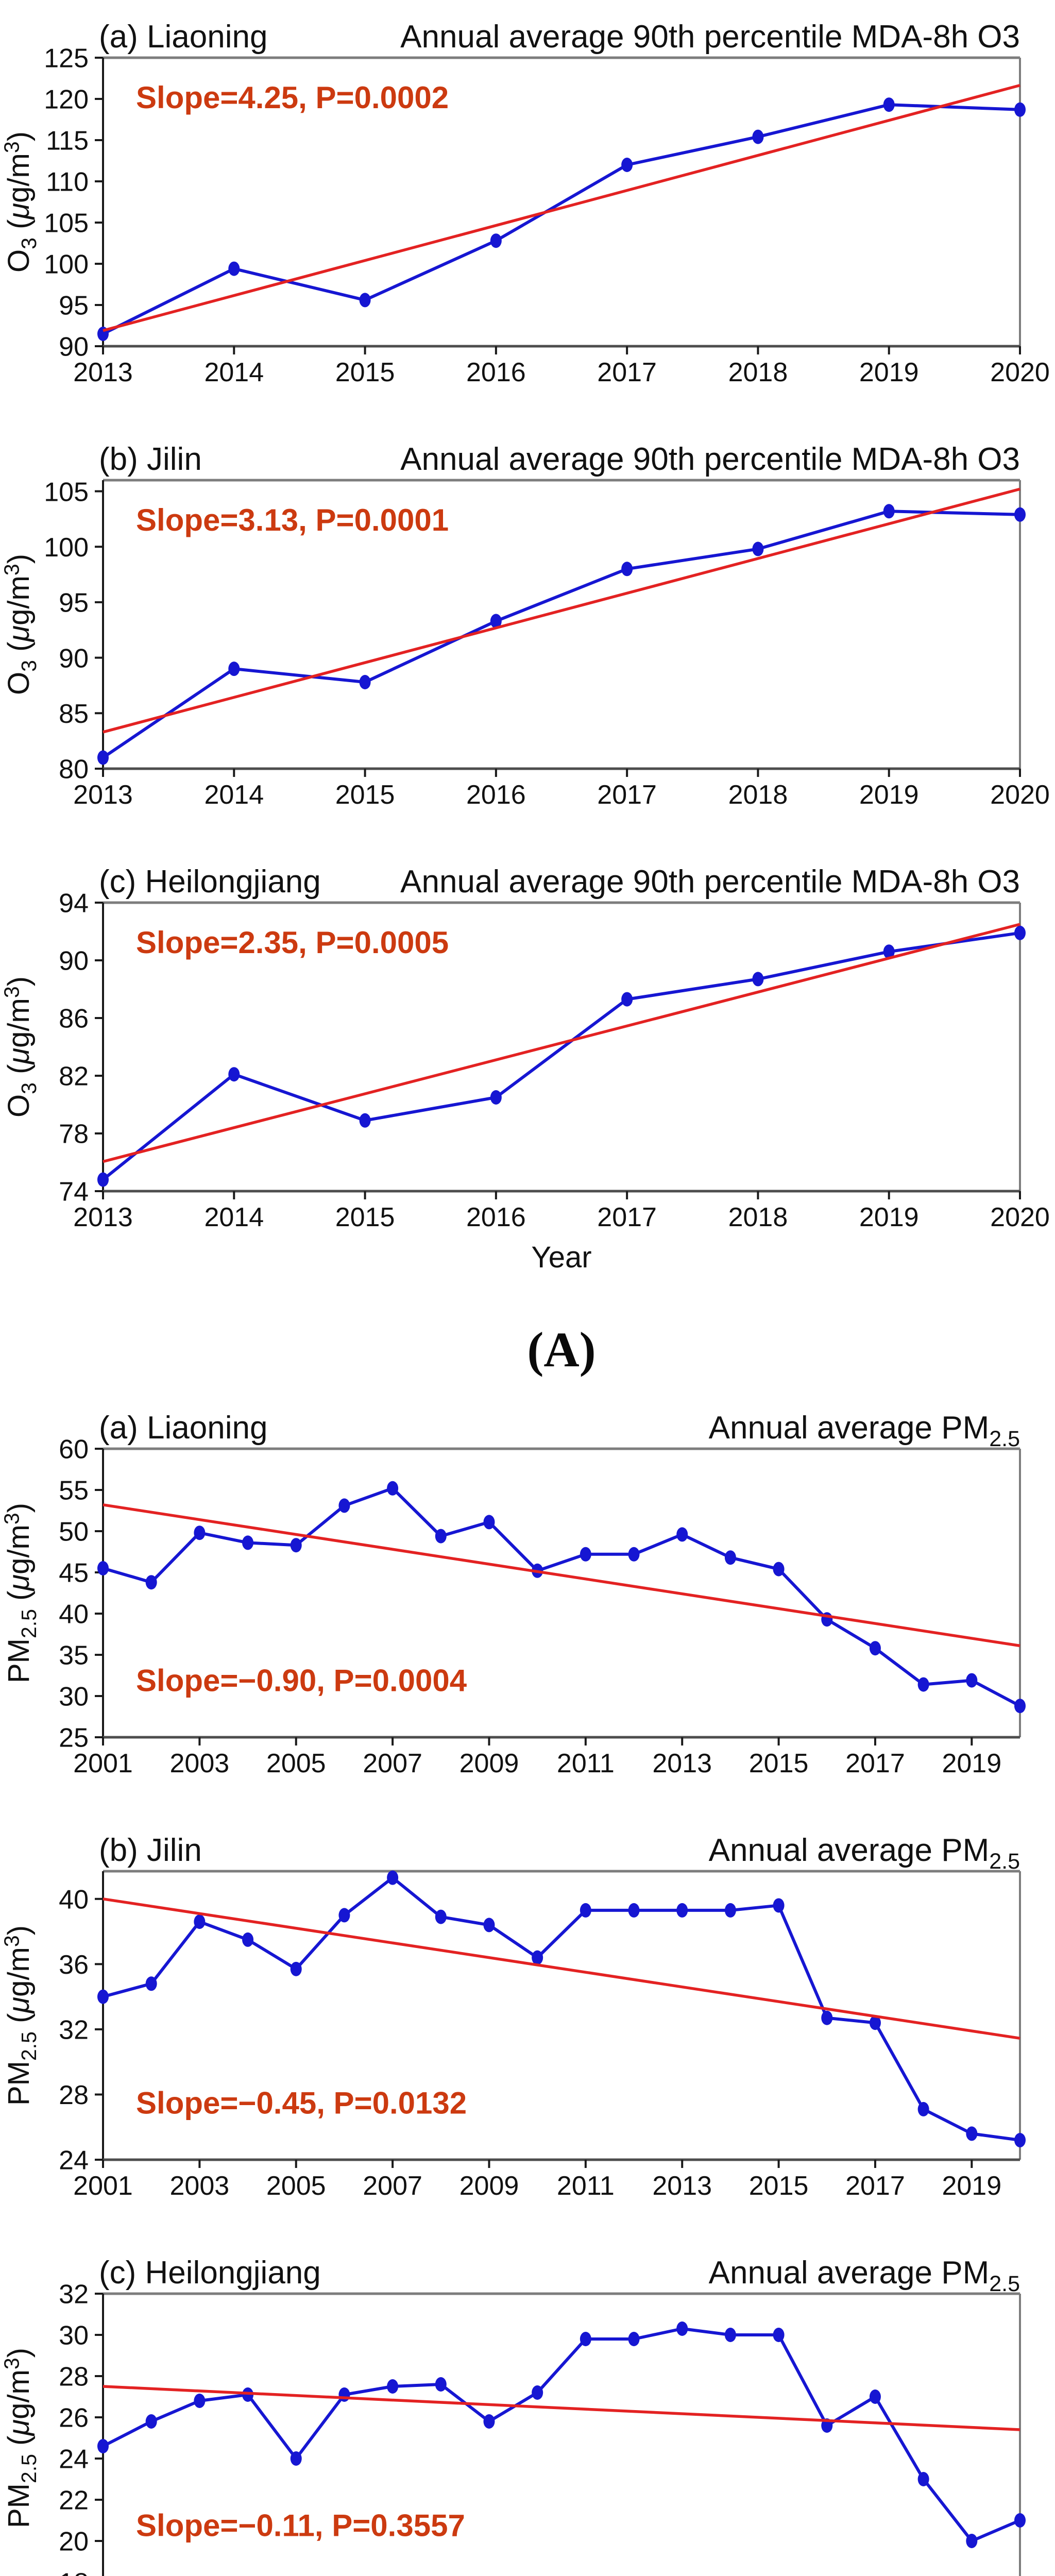  What do you see at coordinates (74, 2501) in the screenshot?
I see `y-tick-label: 22` at bounding box center [74, 2501].